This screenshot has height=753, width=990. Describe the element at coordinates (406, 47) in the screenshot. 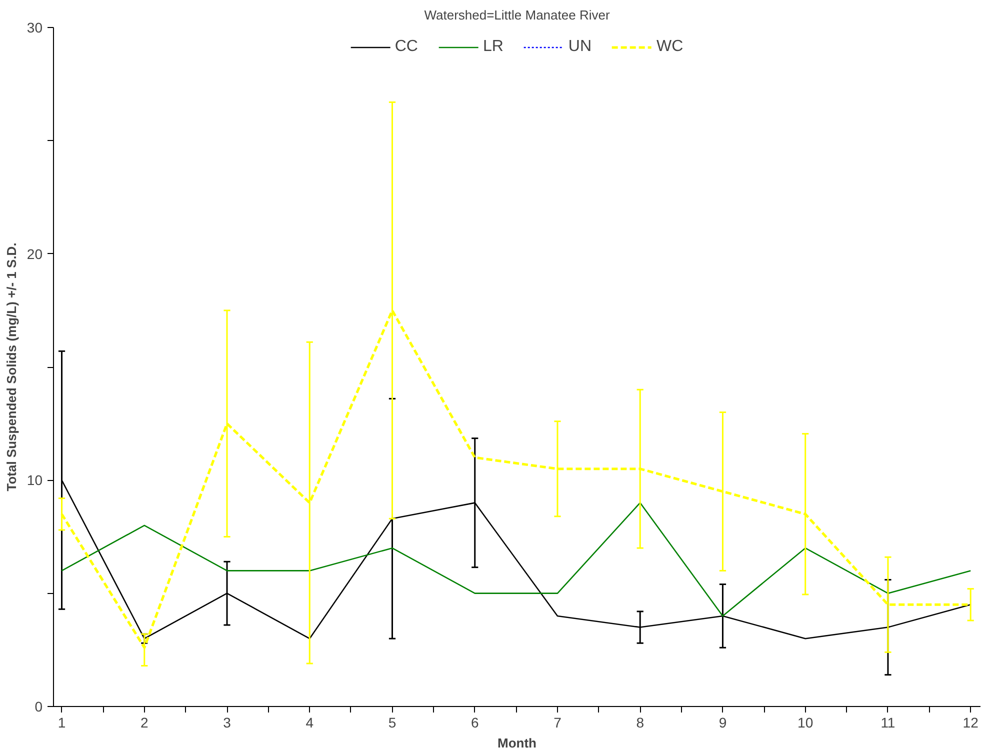

I see `legend-label: CC` at that location.